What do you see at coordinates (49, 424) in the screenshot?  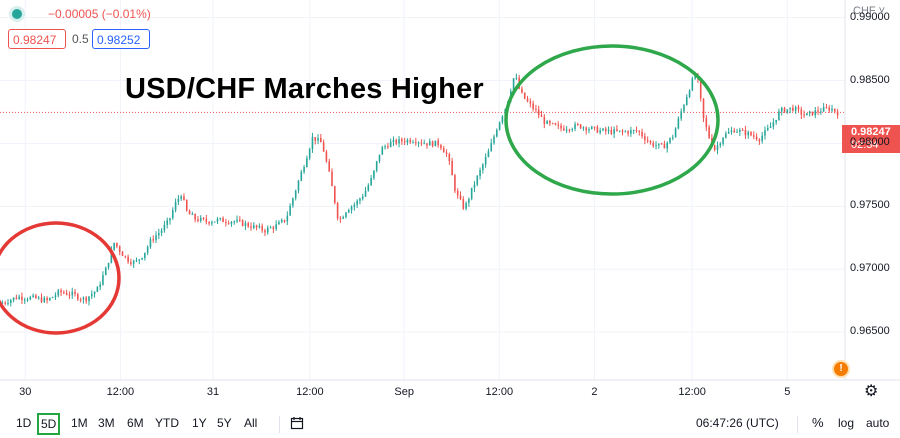 I see `timeframe-button-5d: 5D` at bounding box center [49, 424].